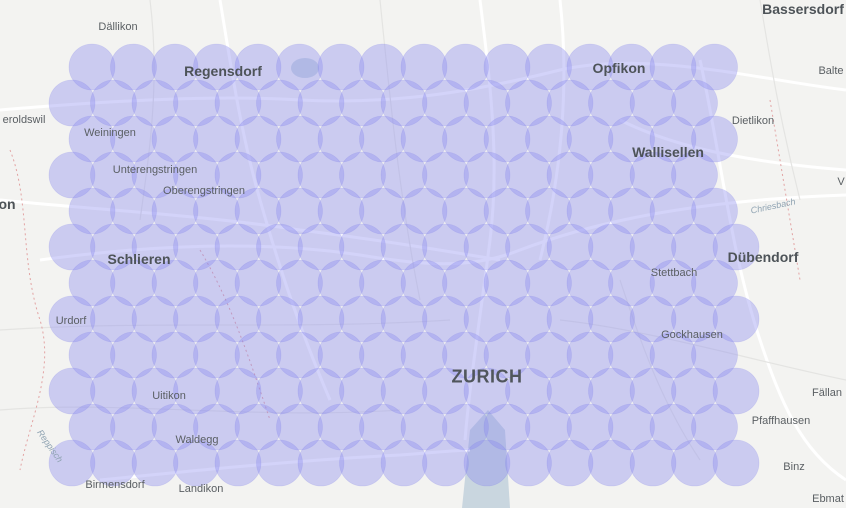 Image resolution: width=846 pixels, height=508 pixels. I want to click on label-schlieren: Schlieren, so click(139, 259).